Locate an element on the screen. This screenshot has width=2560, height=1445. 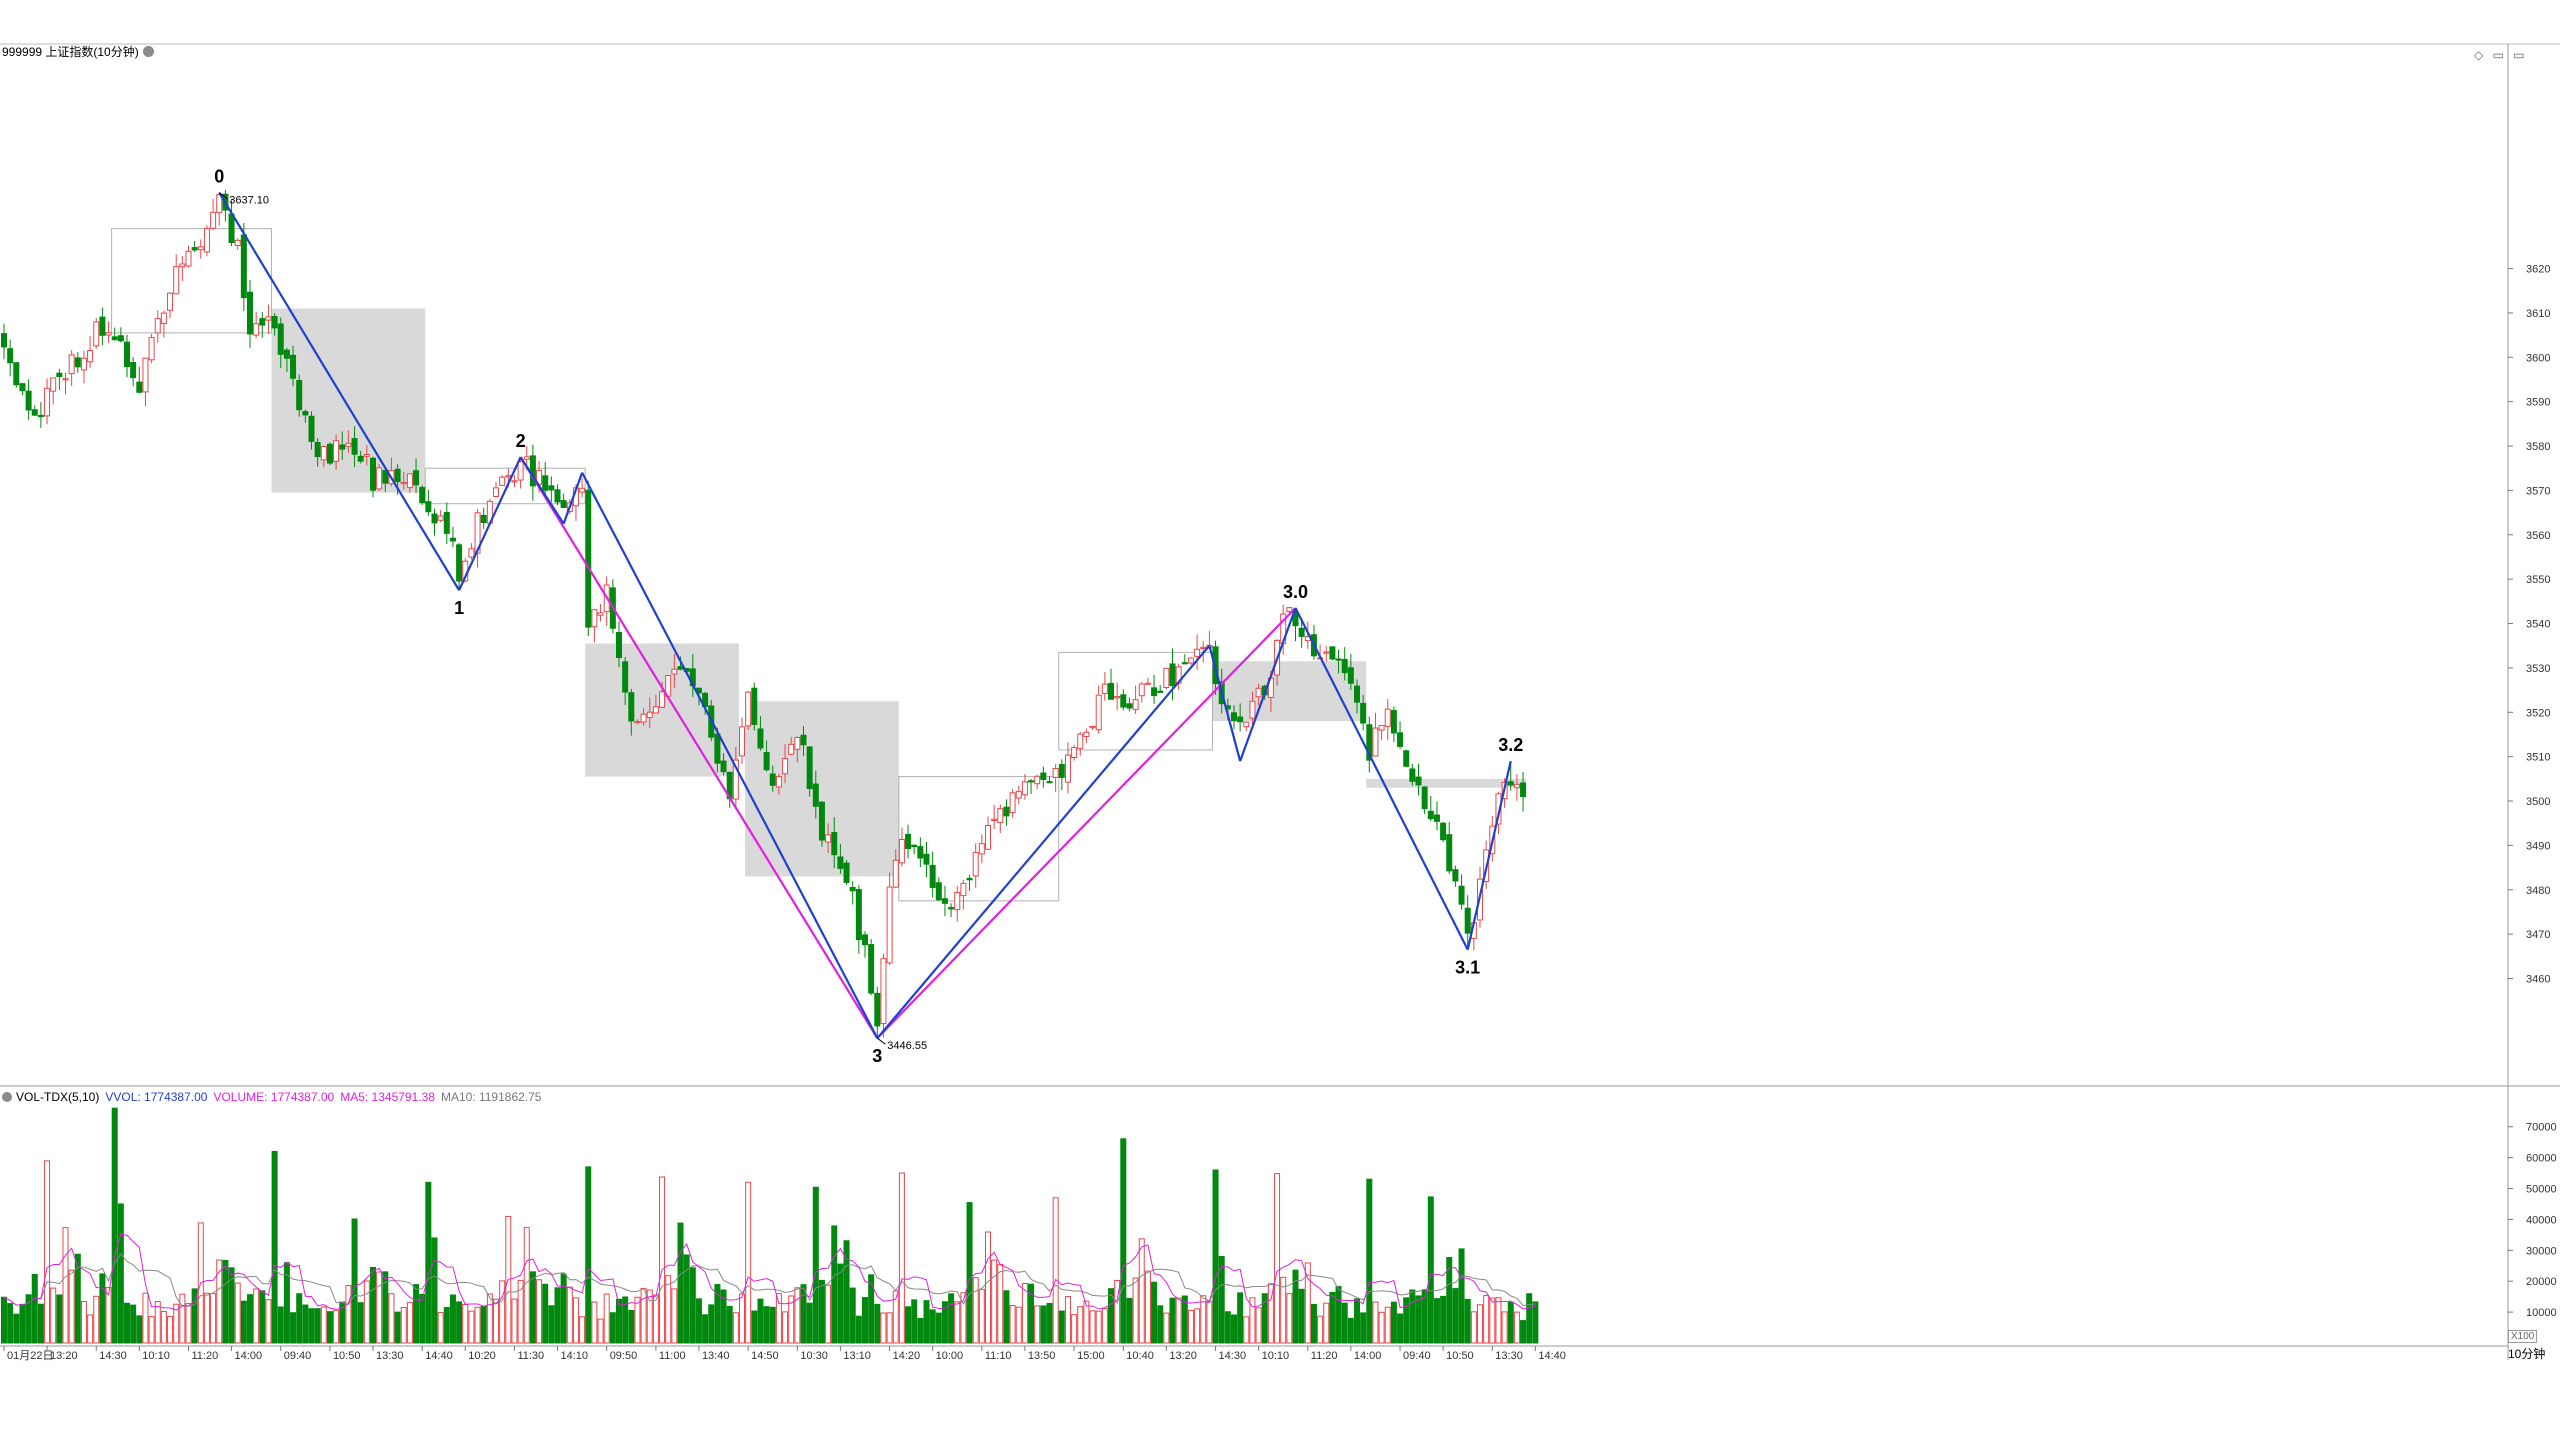
time-tick-label: 09:50 is located at coordinates (624, 1356).